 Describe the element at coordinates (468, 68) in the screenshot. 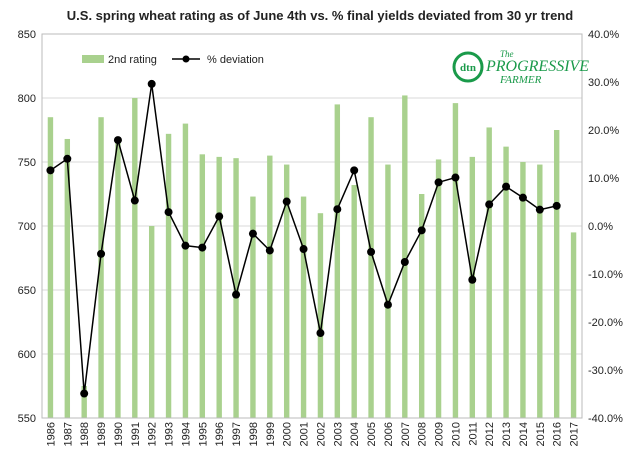

I see `dtn-logo-text: dtn` at that location.